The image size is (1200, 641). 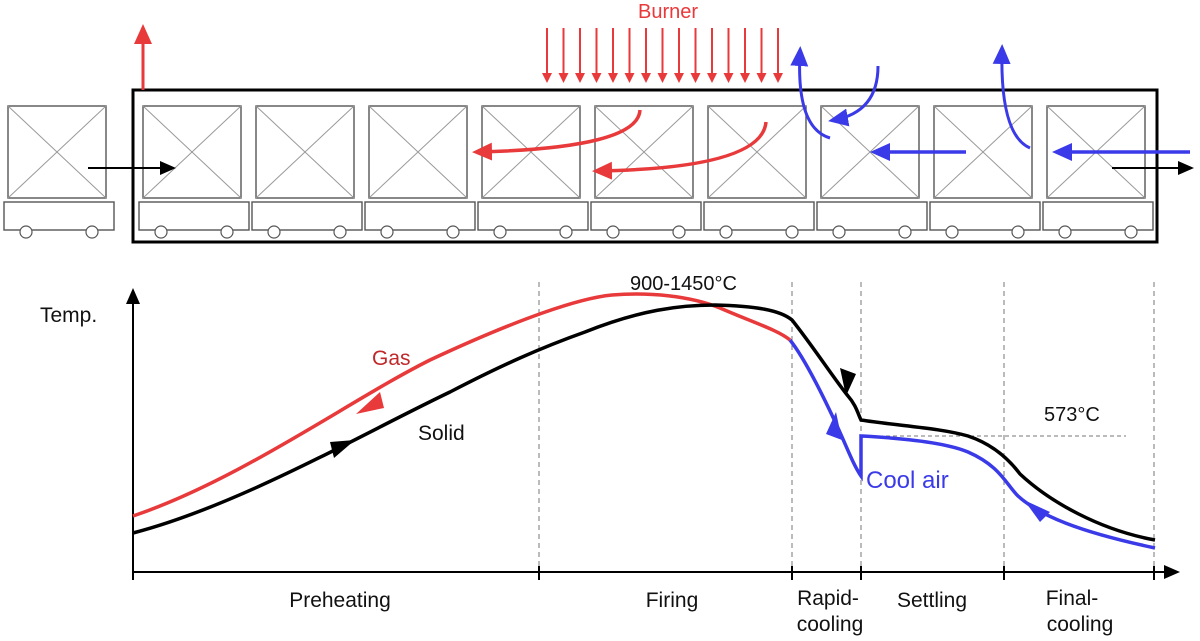 I want to click on zone-final-cooling-2: cooling, so click(x=1080, y=624).